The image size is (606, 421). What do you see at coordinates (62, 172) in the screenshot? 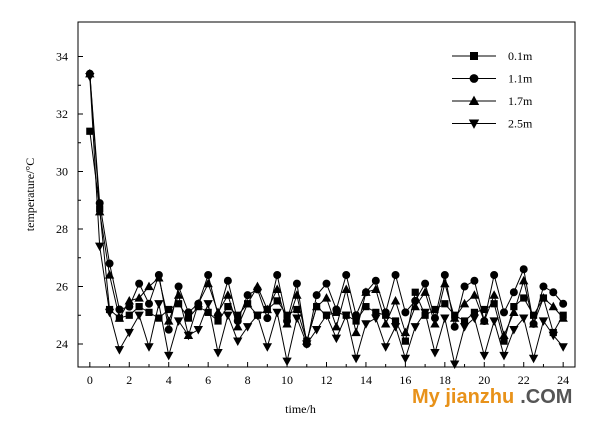
I see `y-tick-label: 30` at bounding box center [62, 172].